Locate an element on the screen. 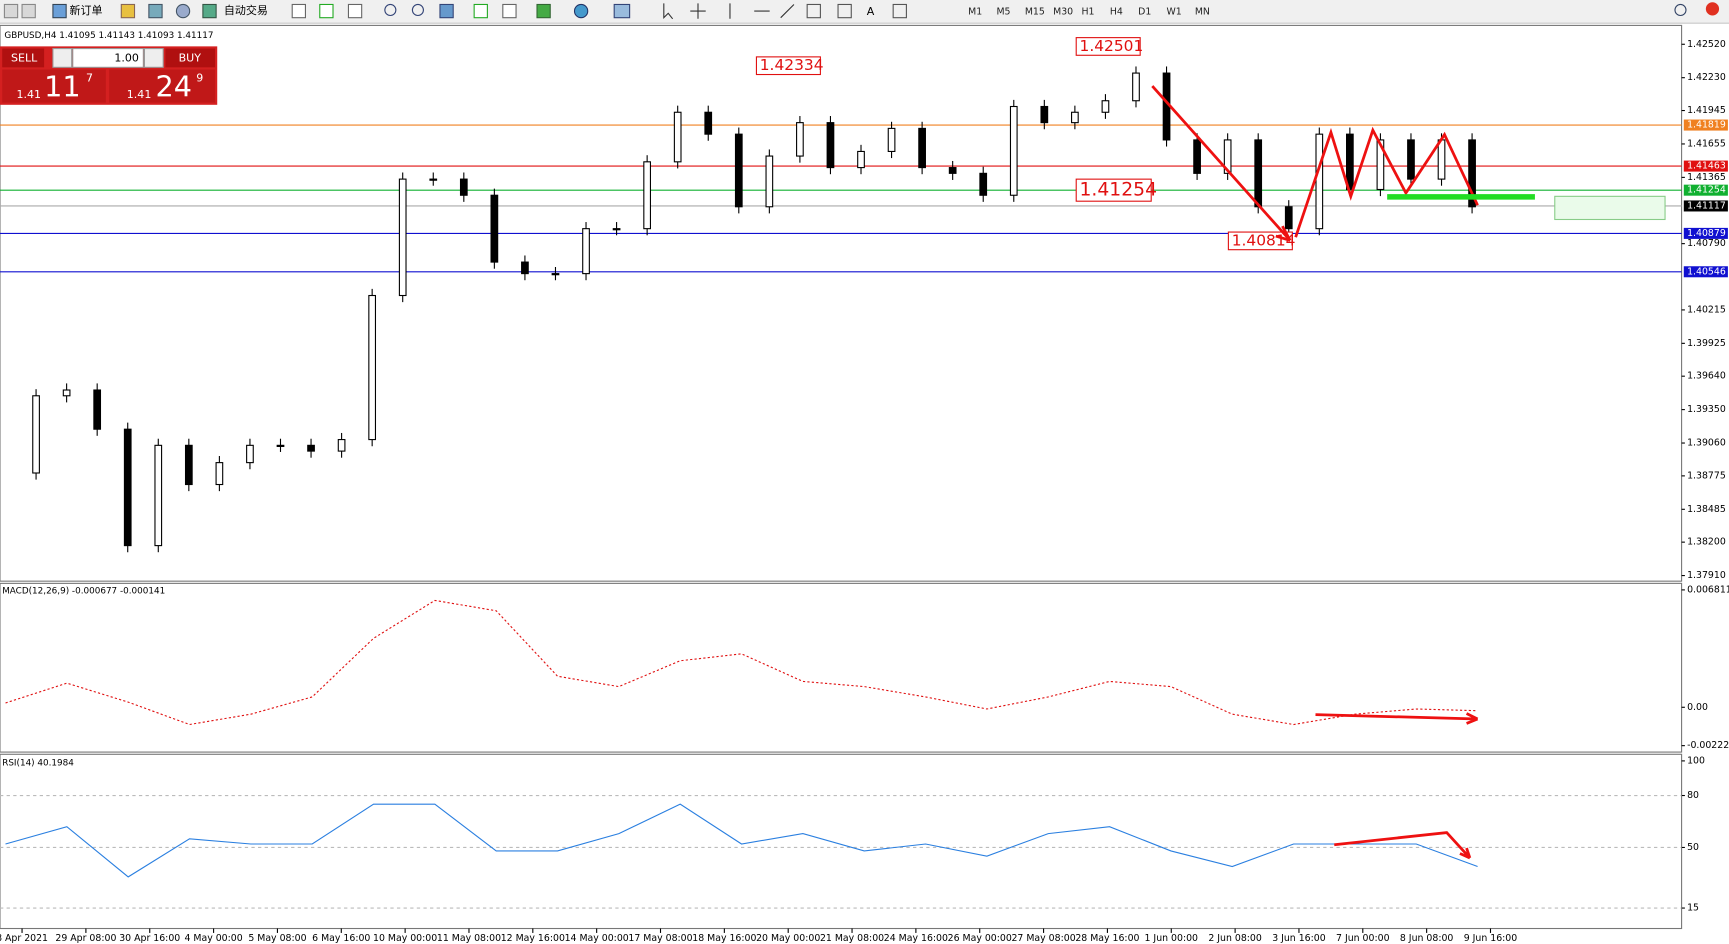  sell-button-bg is located at coordinates (23, 58).